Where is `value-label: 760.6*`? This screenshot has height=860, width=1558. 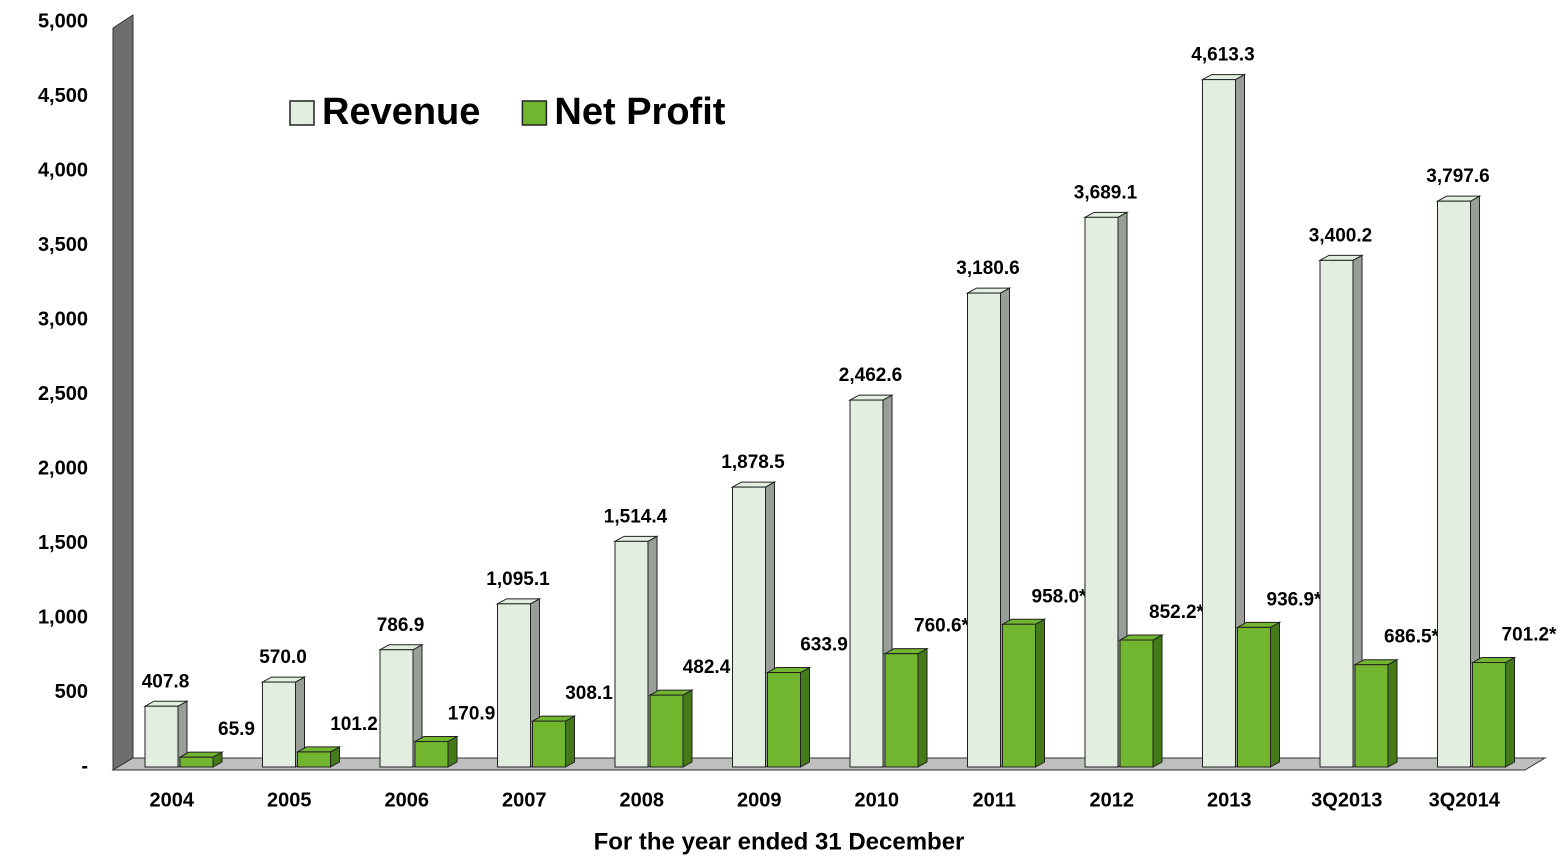
value-label: 760.6* is located at coordinates (942, 626).